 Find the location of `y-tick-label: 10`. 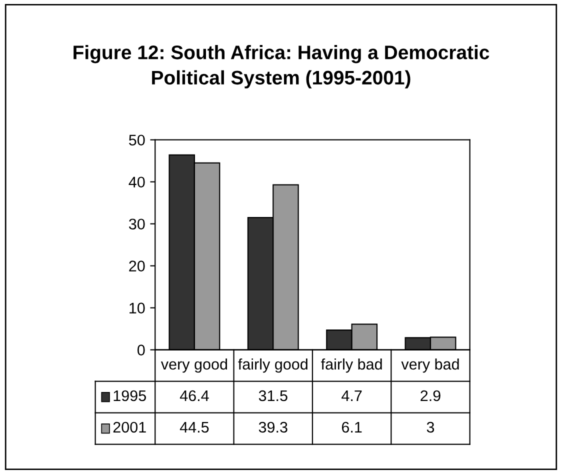

y-tick-label: 10 is located at coordinates (137, 308).